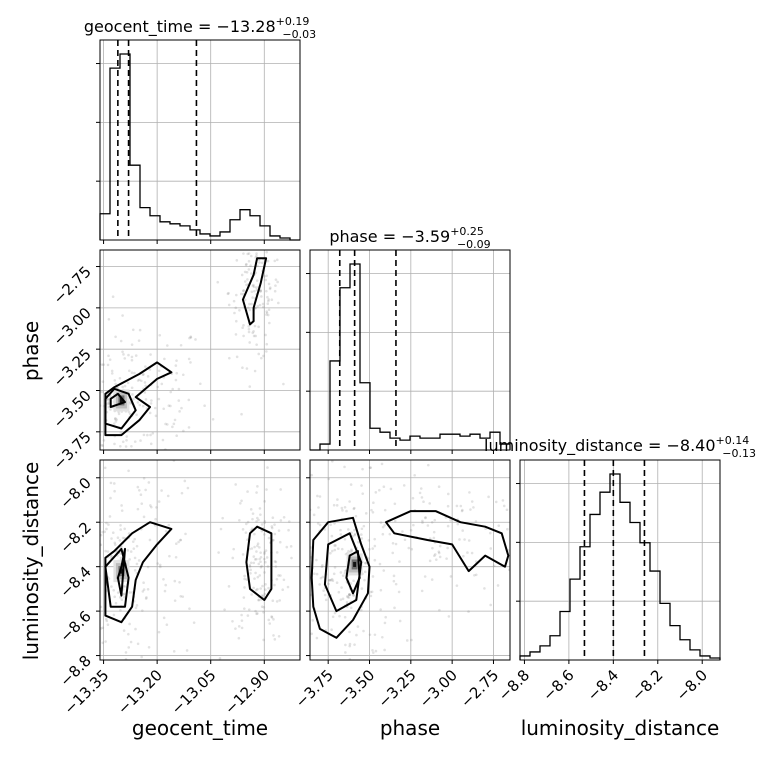 This screenshot has height=760, width=760. Describe the element at coordinates (353, 572) in the screenshot. I see `contour-line` at that location.